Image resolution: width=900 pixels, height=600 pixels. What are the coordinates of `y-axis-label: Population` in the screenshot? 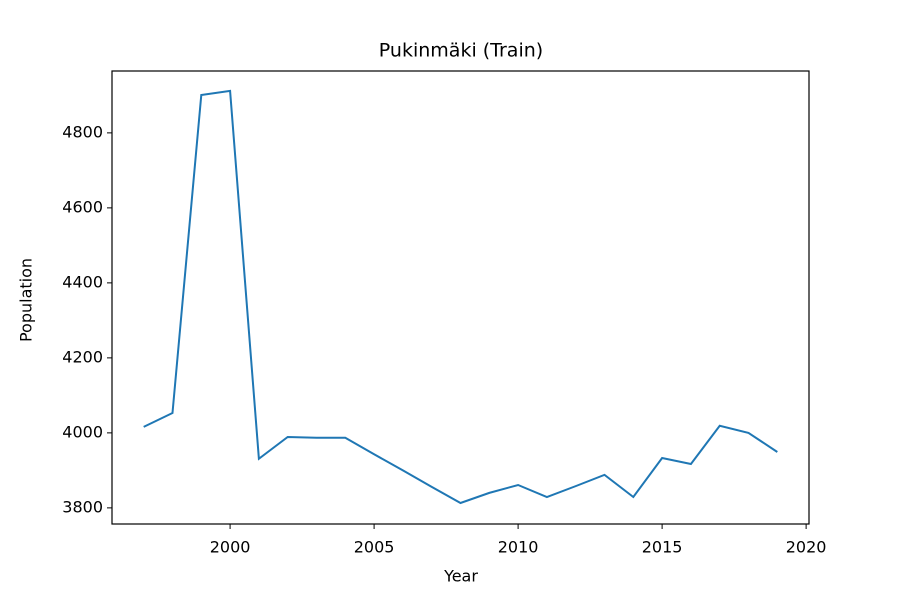 It's located at (26, 300).